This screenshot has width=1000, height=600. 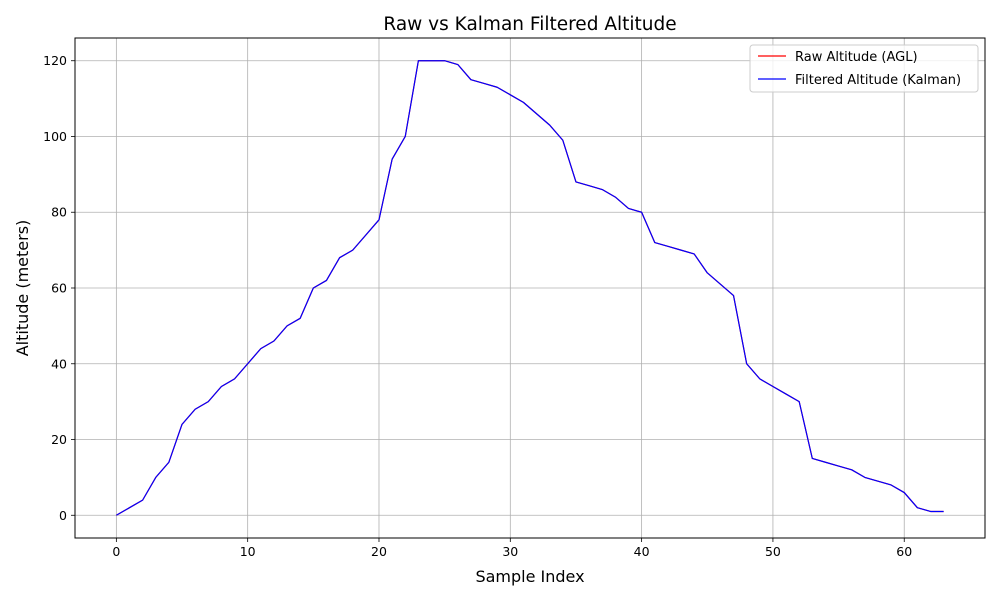 What do you see at coordinates (904, 551) in the screenshot?
I see `x-tick-label: 60` at bounding box center [904, 551].